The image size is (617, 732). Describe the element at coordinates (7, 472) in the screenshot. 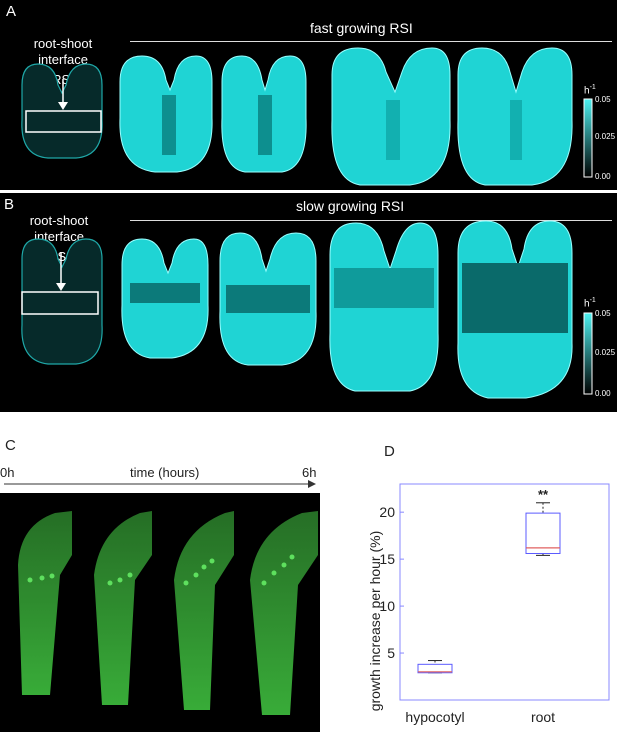

I see `time-start-label: 0h` at that location.